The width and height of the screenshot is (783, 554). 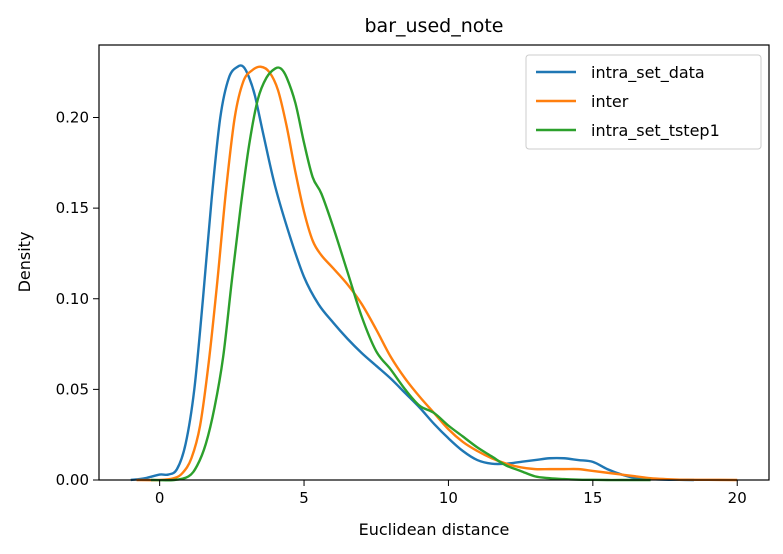 What do you see at coordinates (434, 529) in the screenshot?
I see `x-axis-label: Euclidean distance` at bounding box center [434, 529].